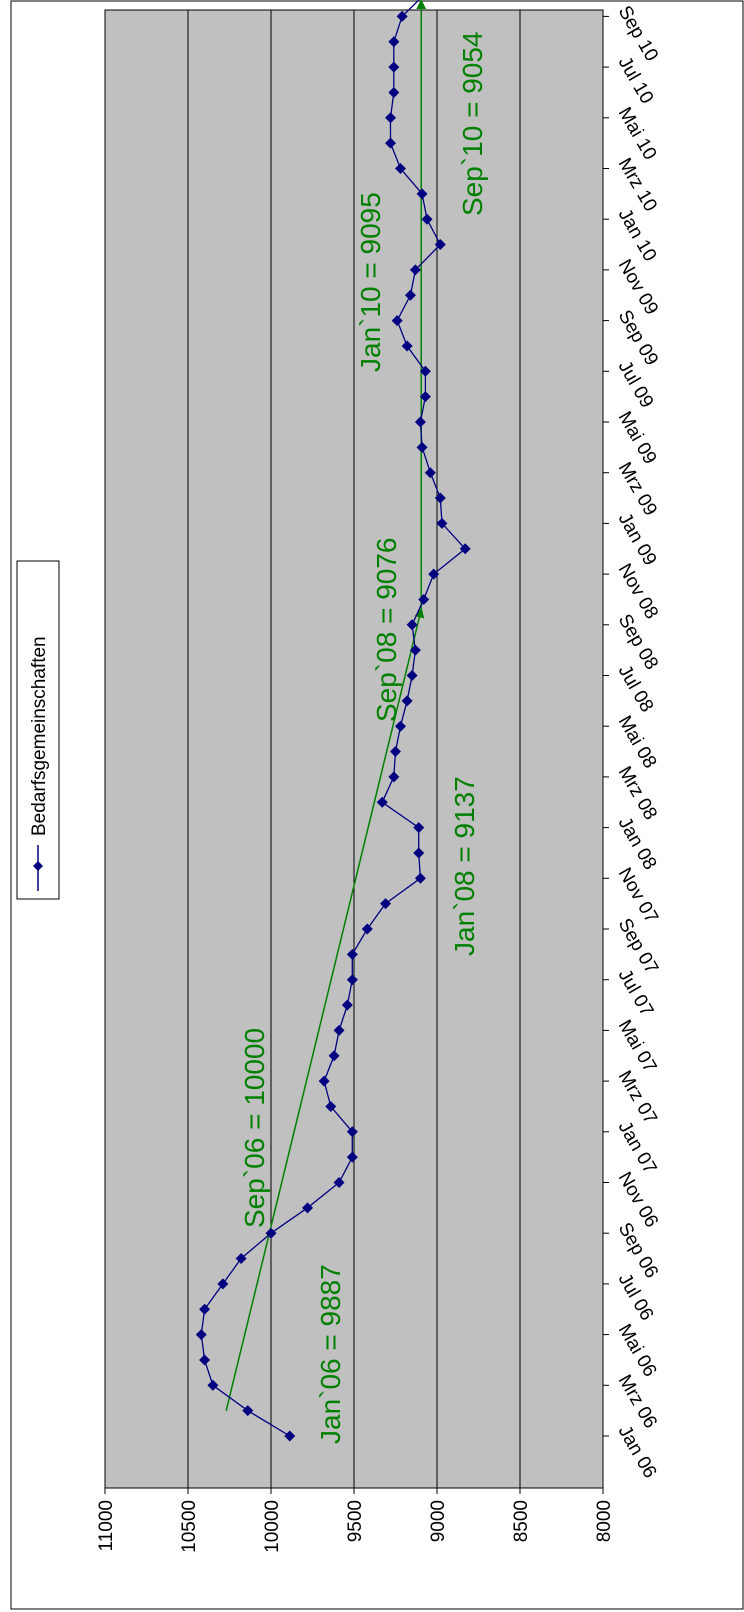 The width and height of the screenshot is (744, 1612). What do you see at coordinates (472, 124) in the screenshot?
I see `annotation-label: Sep`10 = 9054` at bounding box center [472, 124].